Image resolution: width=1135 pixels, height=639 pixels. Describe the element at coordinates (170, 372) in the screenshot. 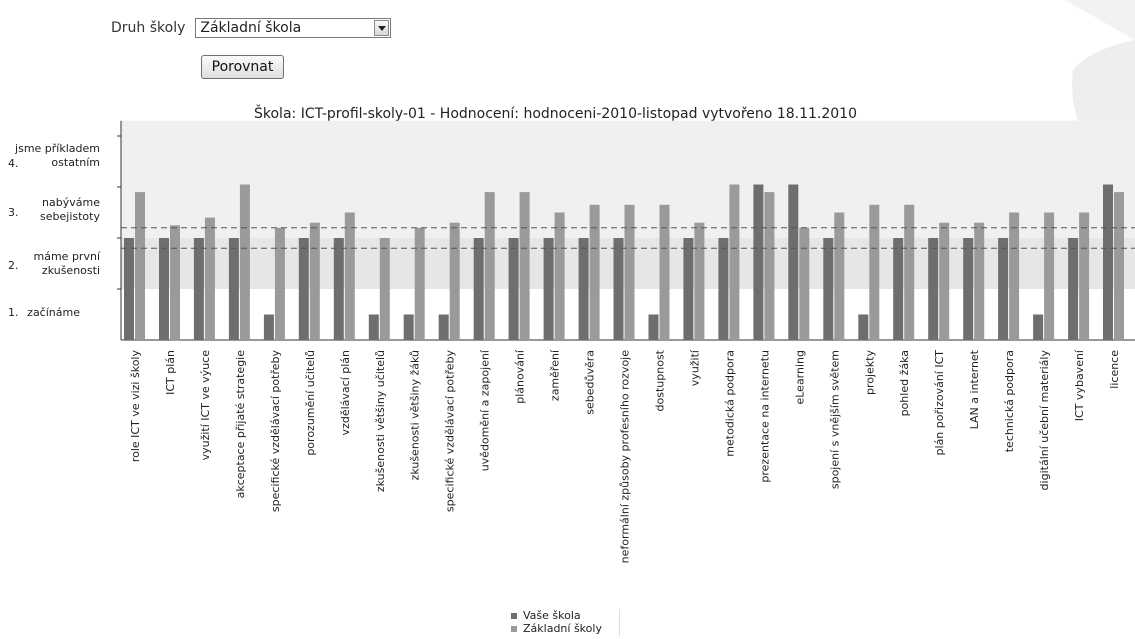

I see `x-tick-label-1: ICT plán` at that location.